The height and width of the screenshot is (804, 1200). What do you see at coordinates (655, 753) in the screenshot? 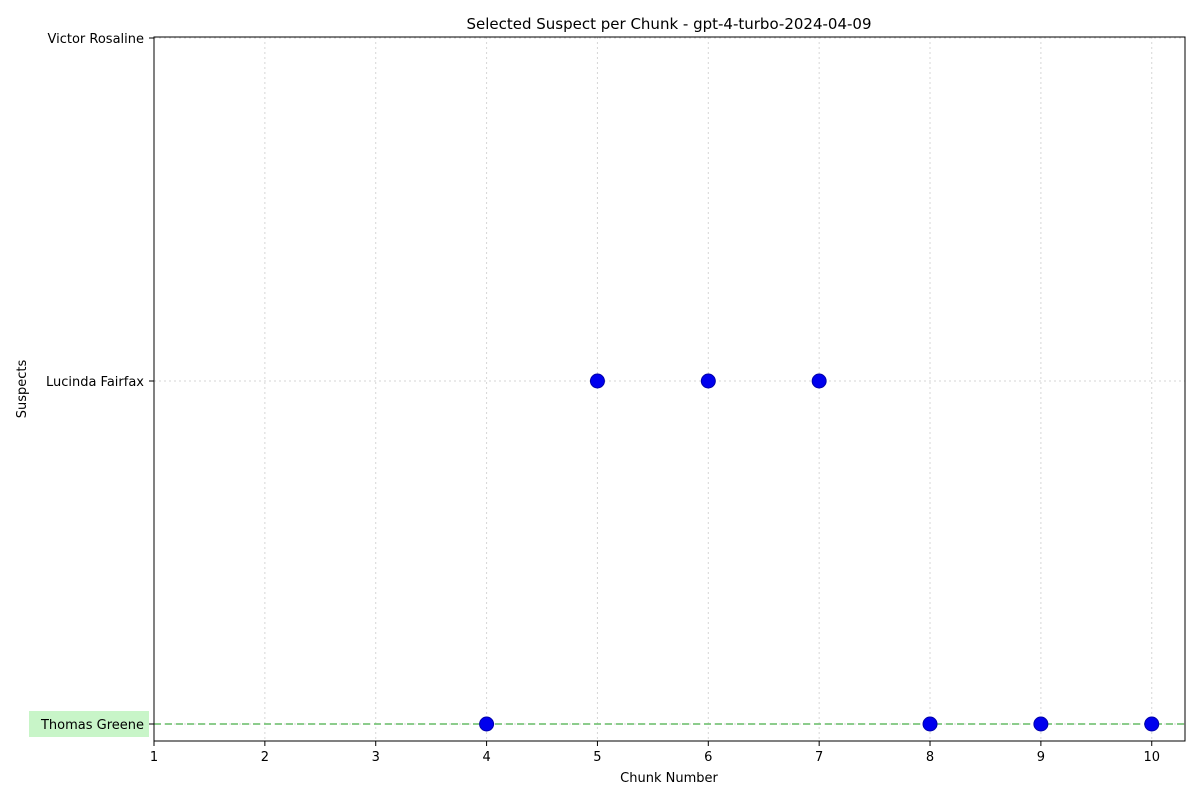
I see `x-axis: 1 2 3 4 5 6 7 8 9 10` at bounding box center [655, 753].